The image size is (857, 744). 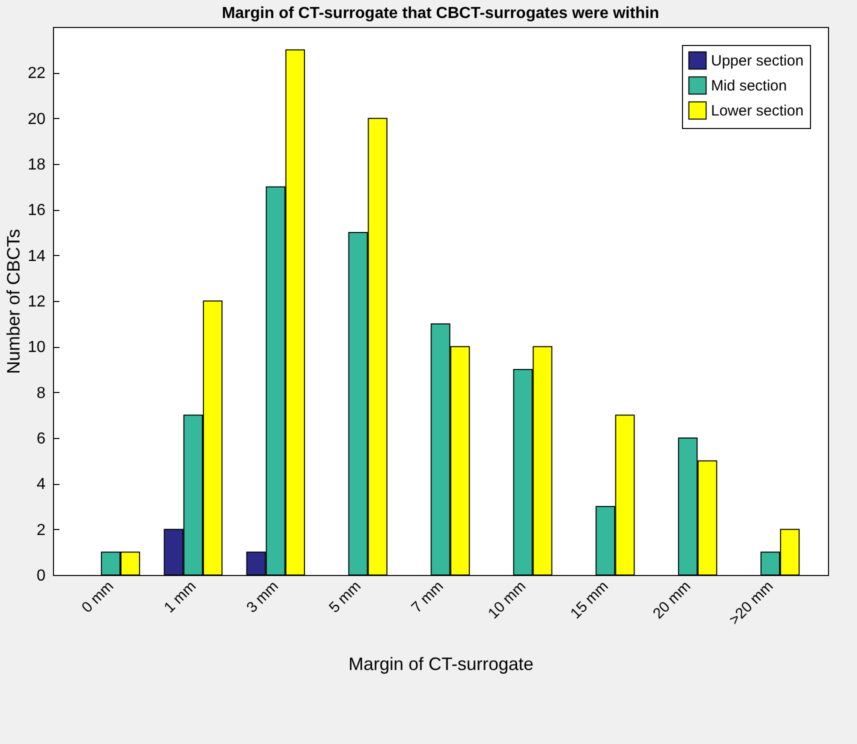 What do you see at coordinates (37, 211) in the screenshot?
I see `y-tick-label: 16` at bounding box center [37, 211].